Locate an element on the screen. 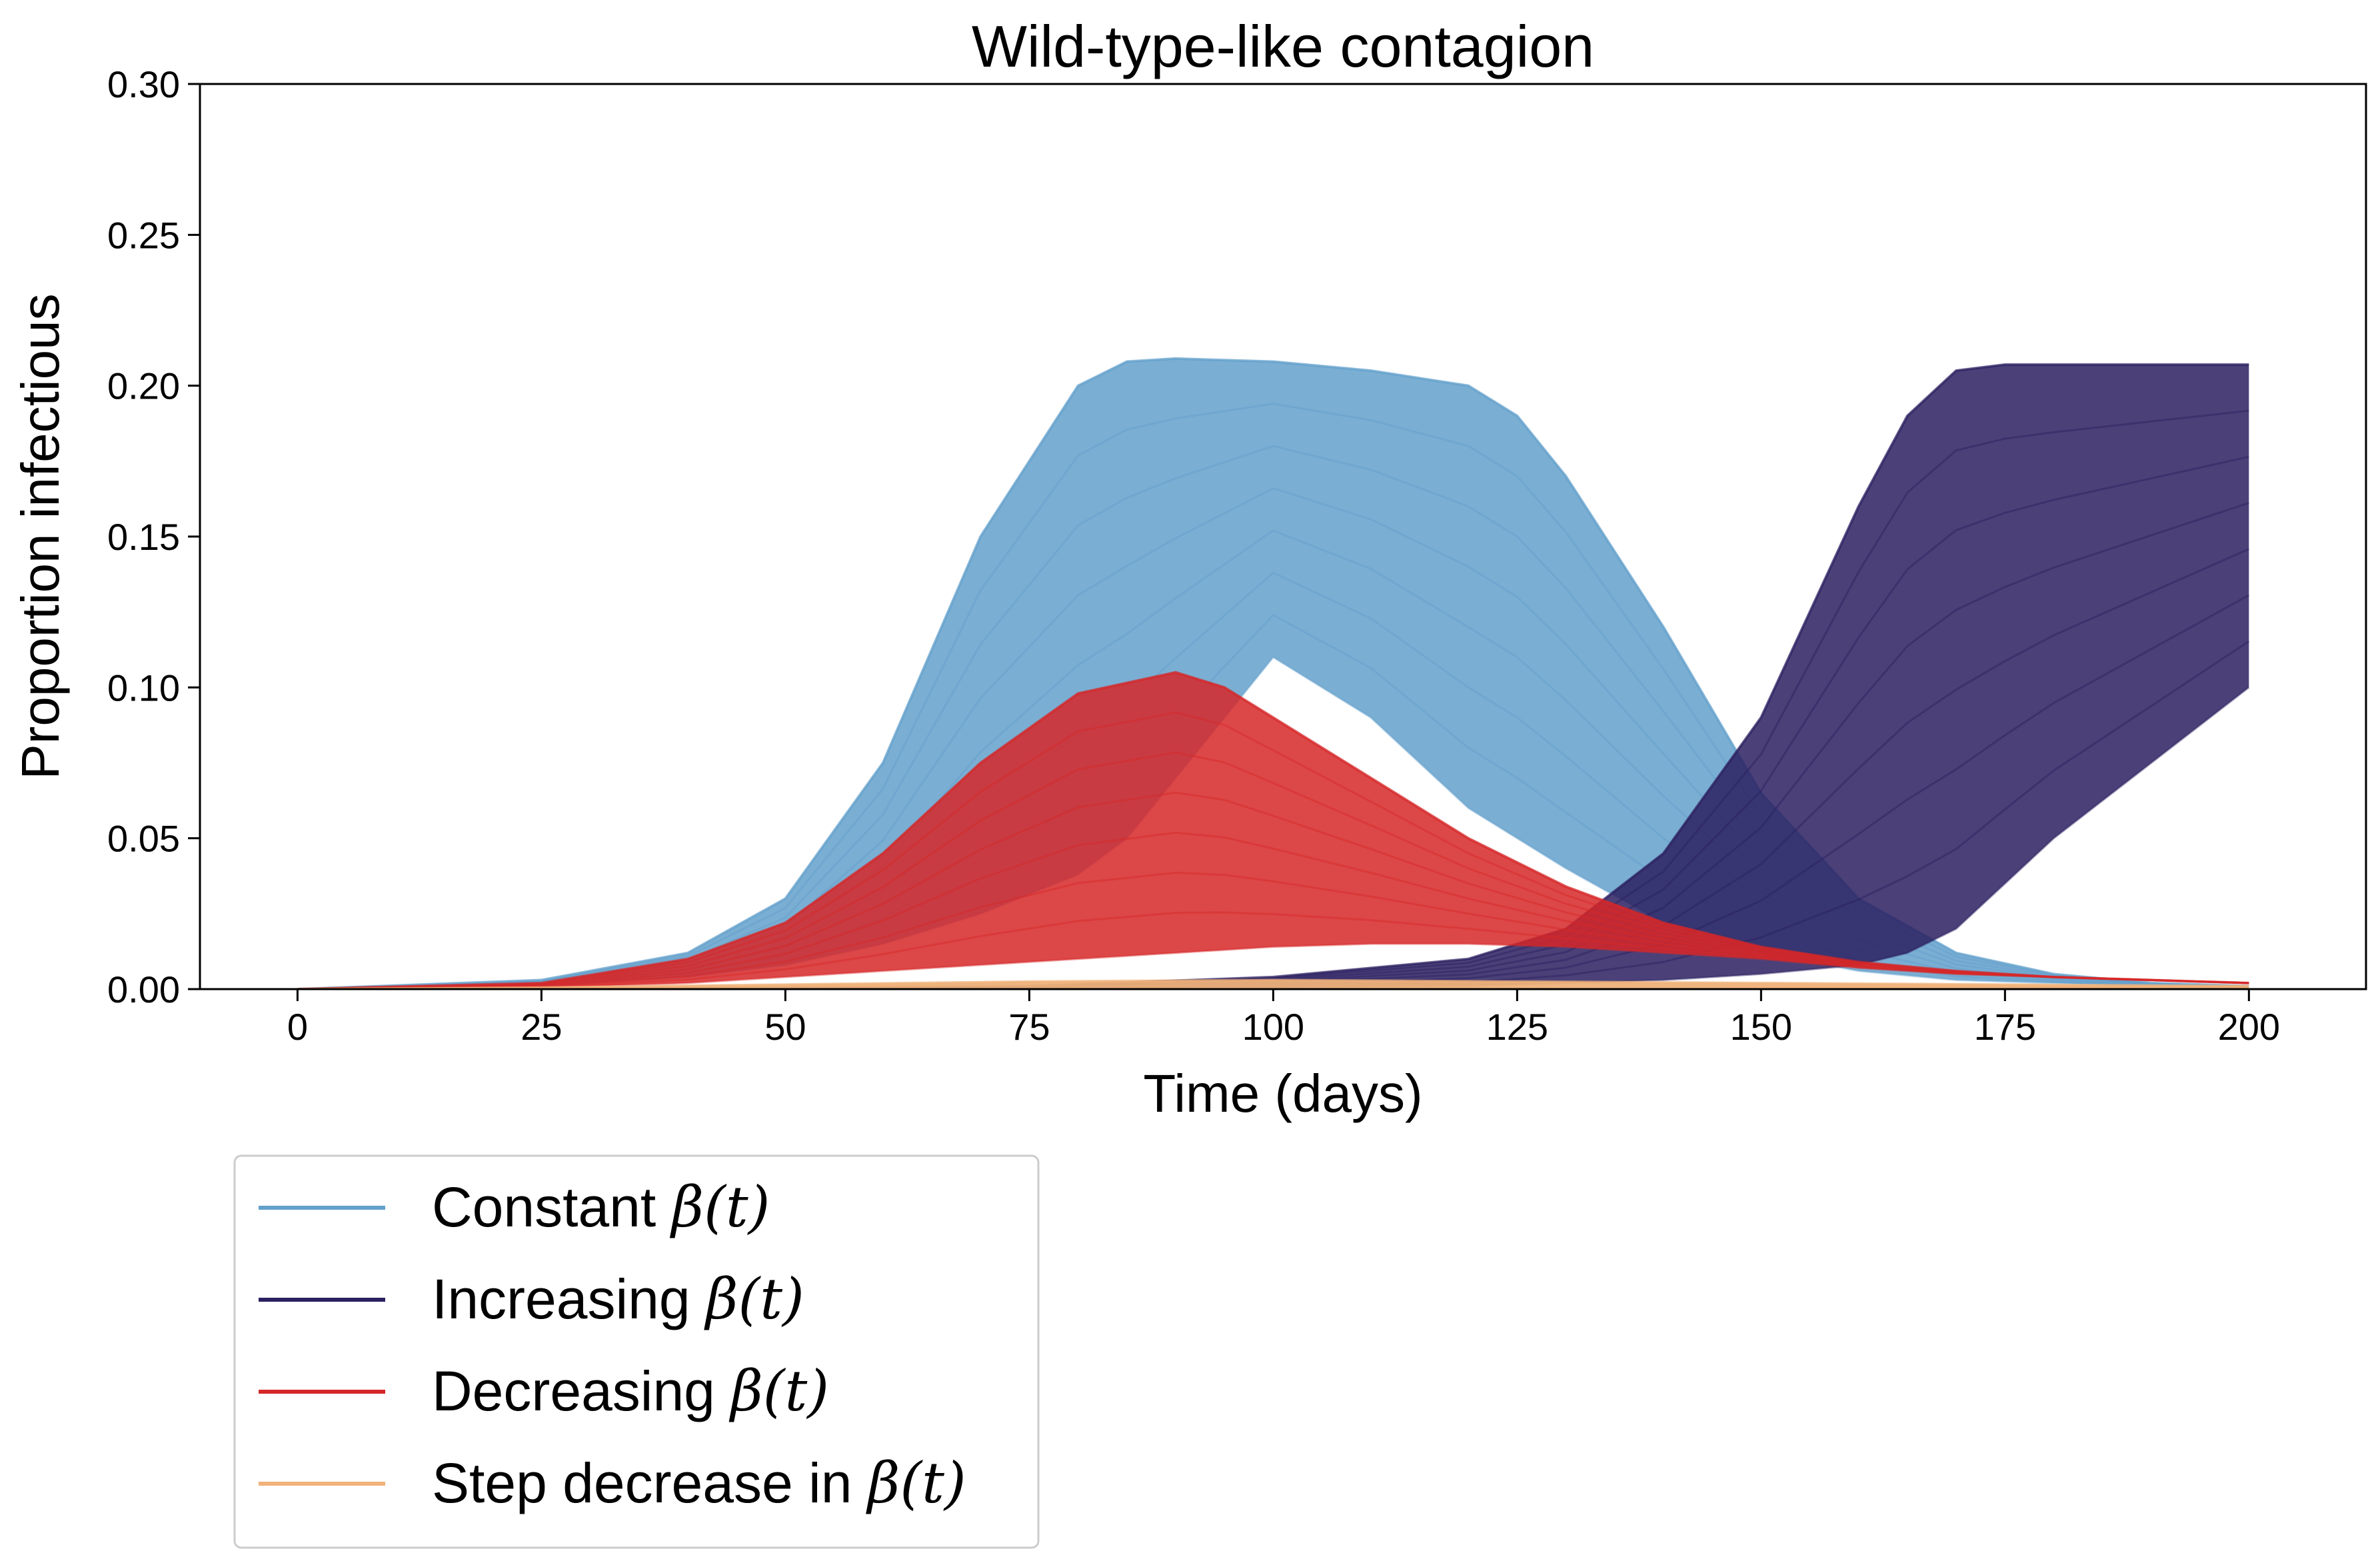  x-tick-label: 100 is located at coordinates (1273, 1027).